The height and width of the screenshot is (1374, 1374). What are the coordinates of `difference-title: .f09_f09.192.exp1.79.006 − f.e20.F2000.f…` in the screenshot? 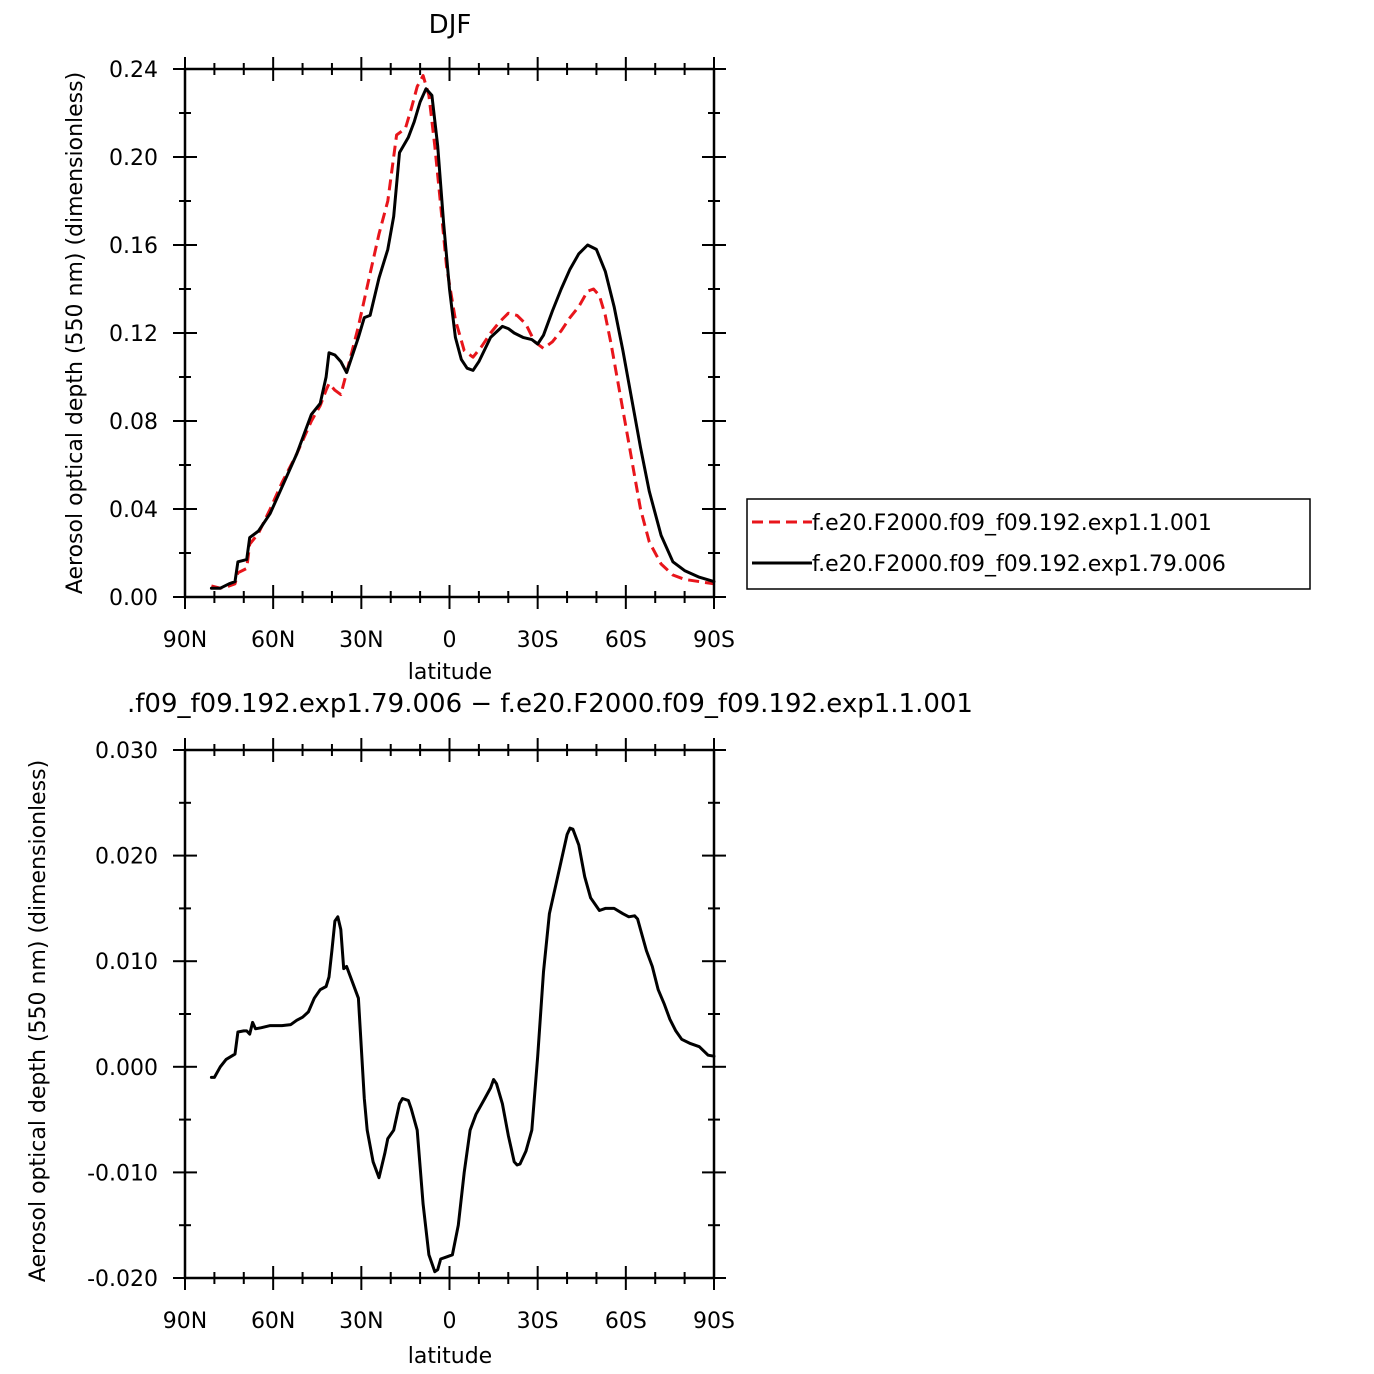 It's located at (550, 704).